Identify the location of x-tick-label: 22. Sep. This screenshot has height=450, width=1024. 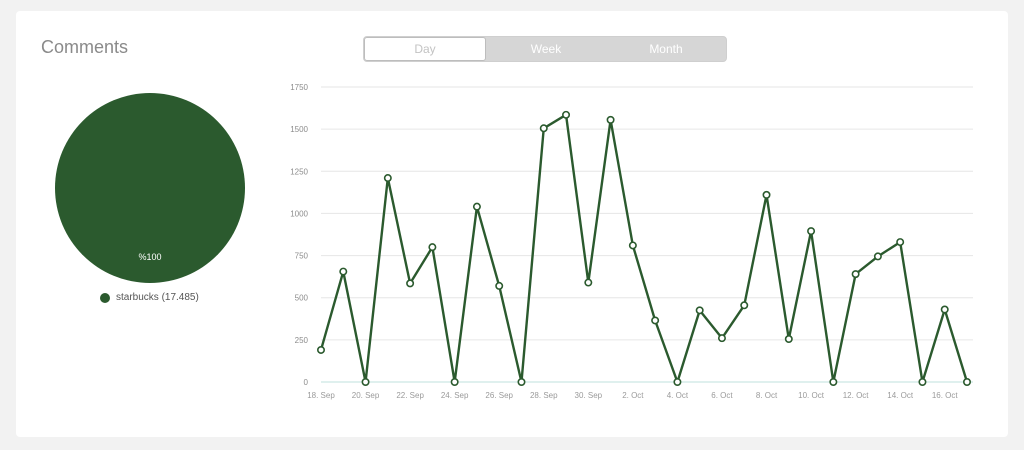
(410, 395).